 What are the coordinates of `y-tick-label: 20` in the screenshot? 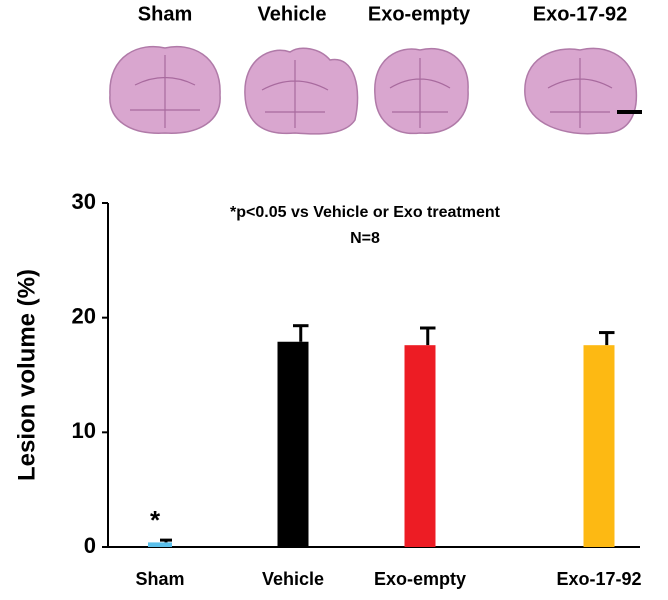 It's located at (84, 315).